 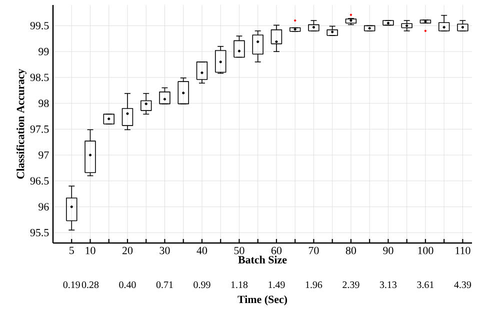 What do you see at coordinates (39, 78) in the screenshot?
I see `y-tick-label: 98.5` at bounding box center [39, 78].